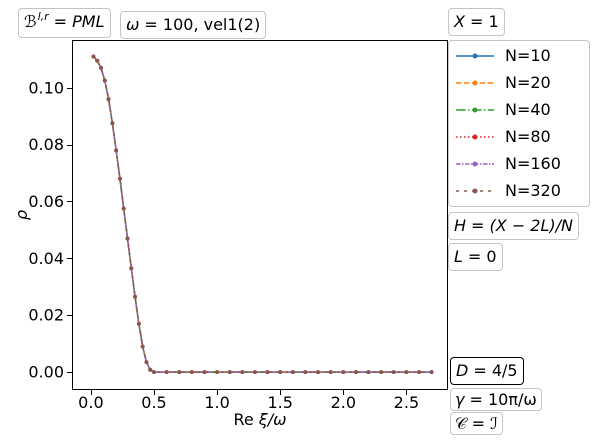 The height and width of the screenshot is (446, 598). Describe the element at coordinates (528, 82) in the screenshot. I see `legend-label: N=20` at that location.